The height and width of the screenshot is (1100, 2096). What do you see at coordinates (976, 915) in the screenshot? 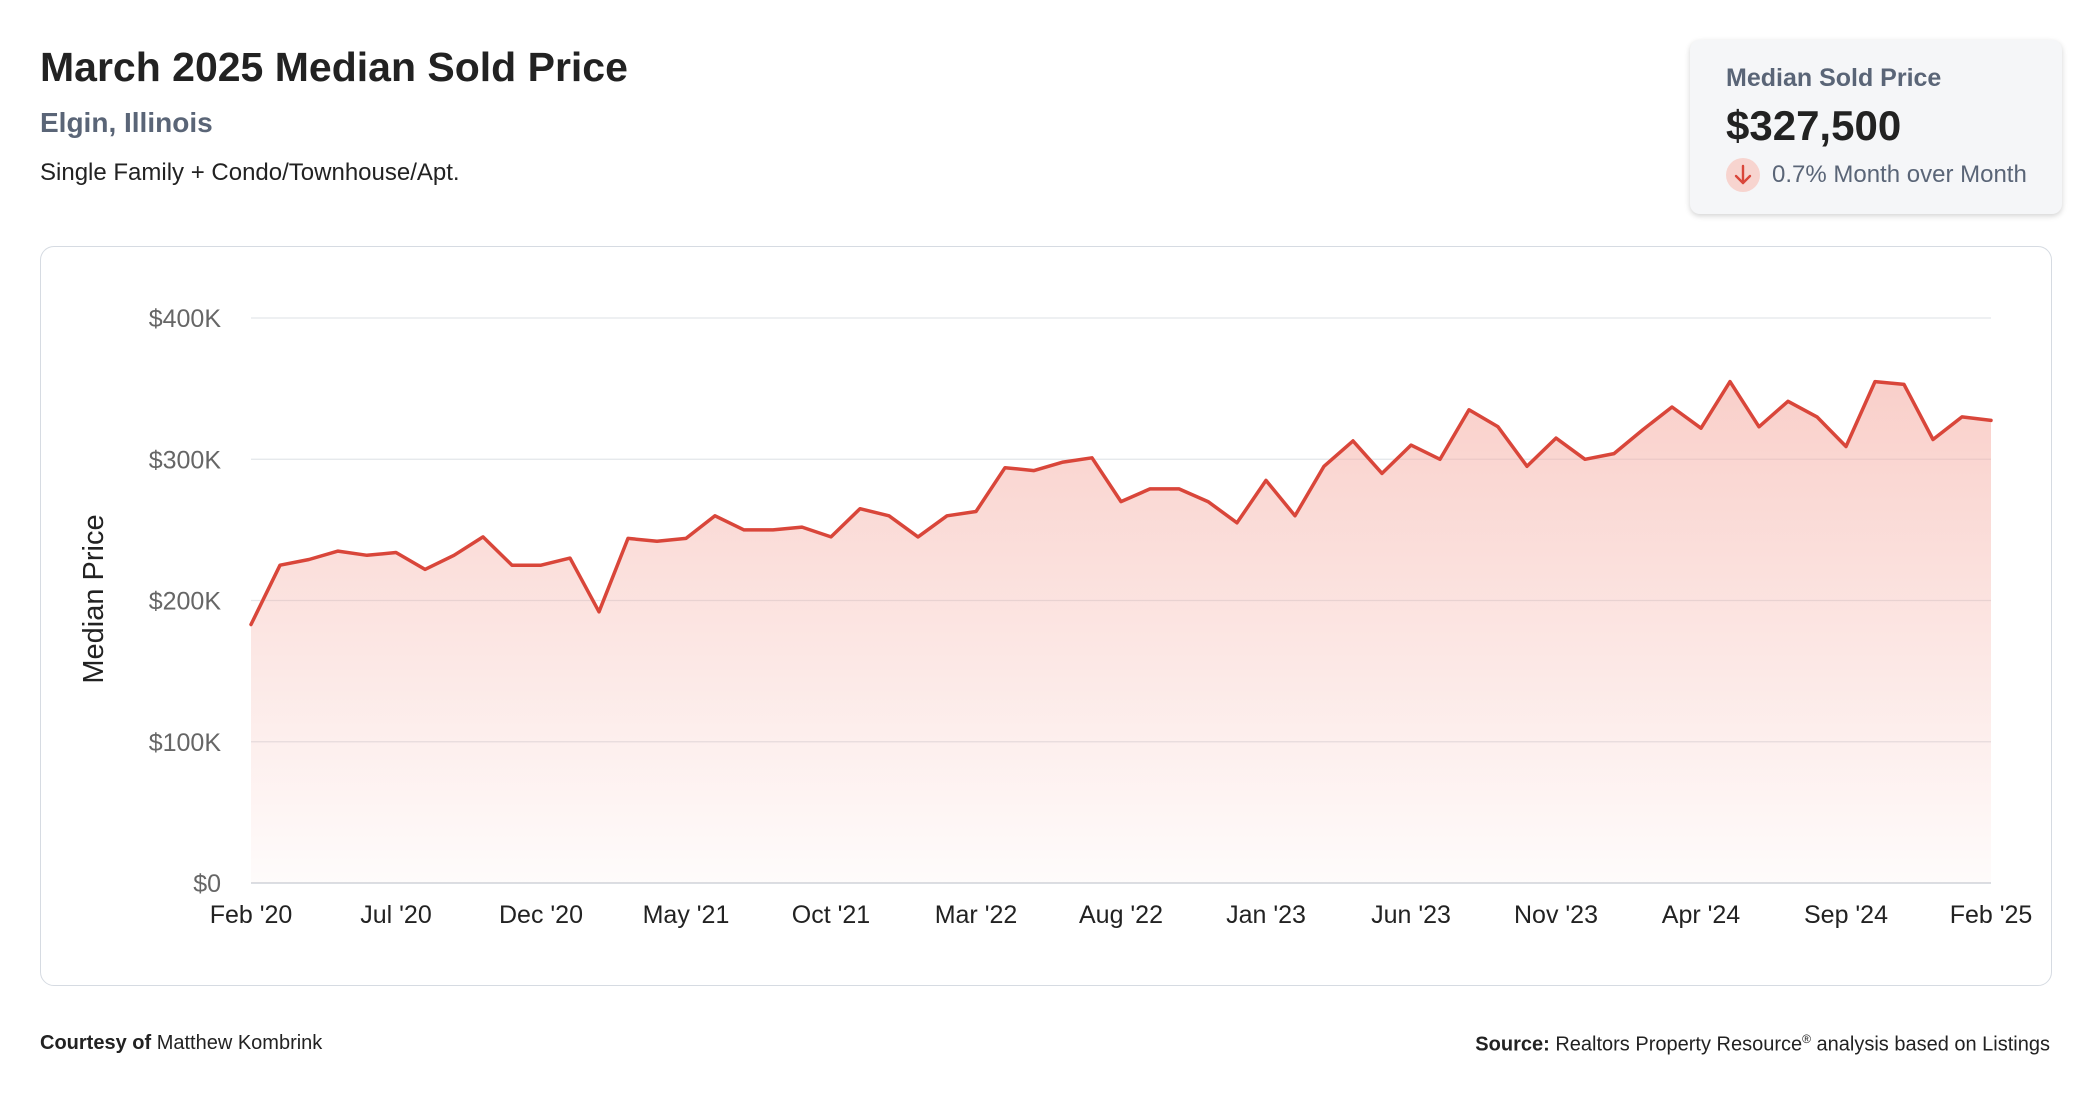
I see `x-tick-label: Mar '22` at bounding box center [976, 915].